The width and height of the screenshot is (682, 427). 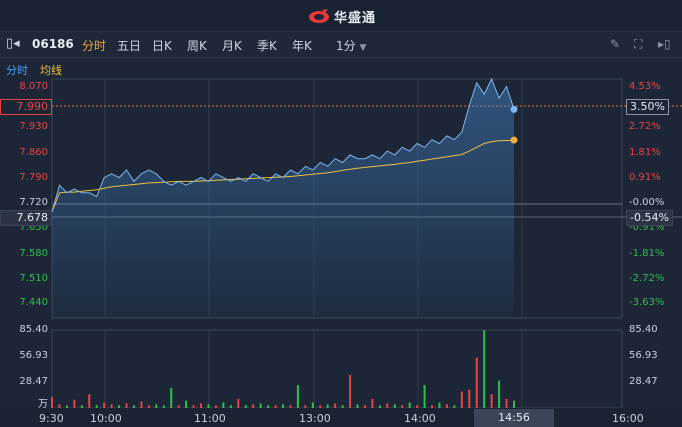 I want to click on period-value: 1分, so click(x=346, y=46).